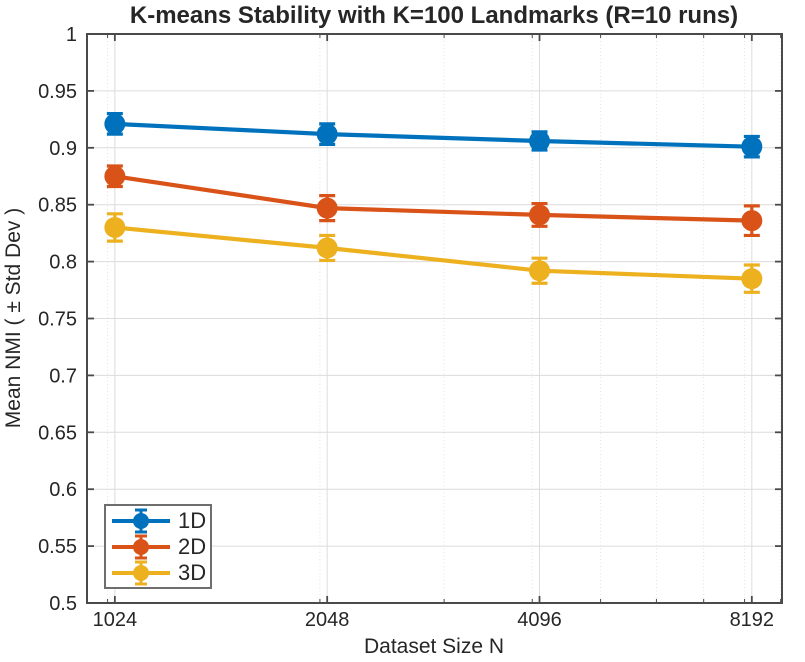  I want to click on y-tick-label: 0.8, so click(63, 263).